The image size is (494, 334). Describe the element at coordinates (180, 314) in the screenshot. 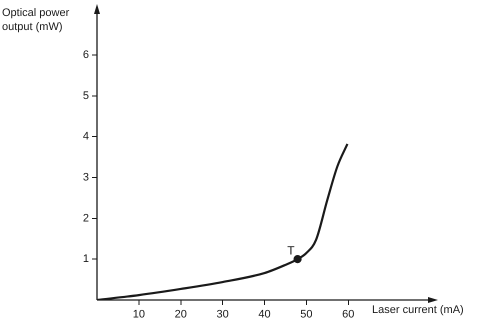

I see `x-tick-label: 20` at that location.